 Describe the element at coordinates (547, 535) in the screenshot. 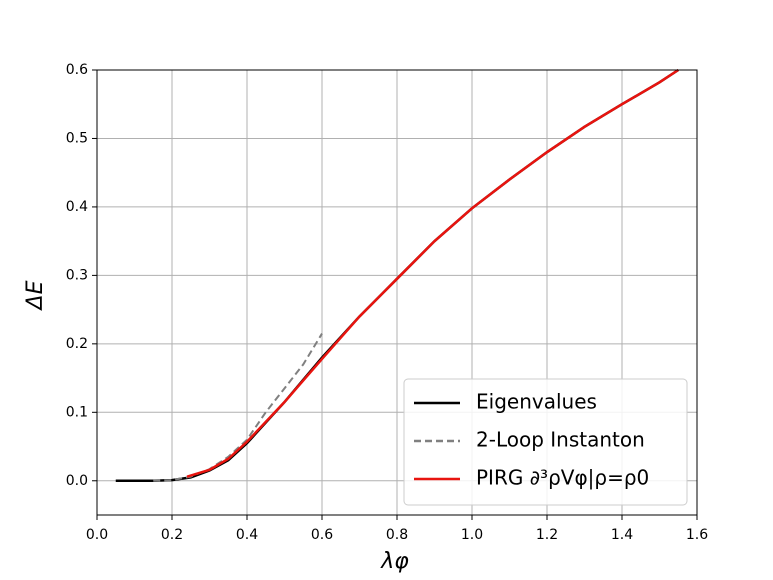

I see `x-tick-label: 1.2` at that location.